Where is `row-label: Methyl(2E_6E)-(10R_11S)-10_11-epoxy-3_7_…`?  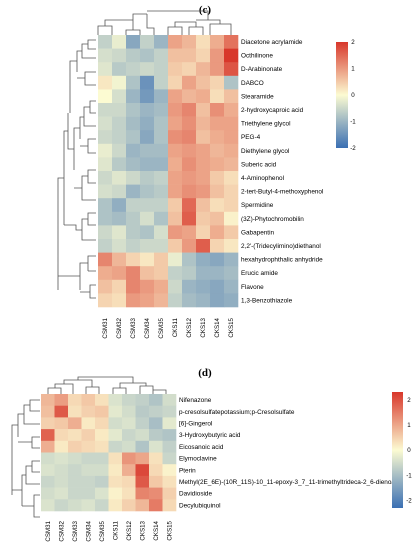 row-label: Methyl(2E_6E)-(10R_11S)-10_11-epoxy-3_7_… is located at coordinates (290, 482).